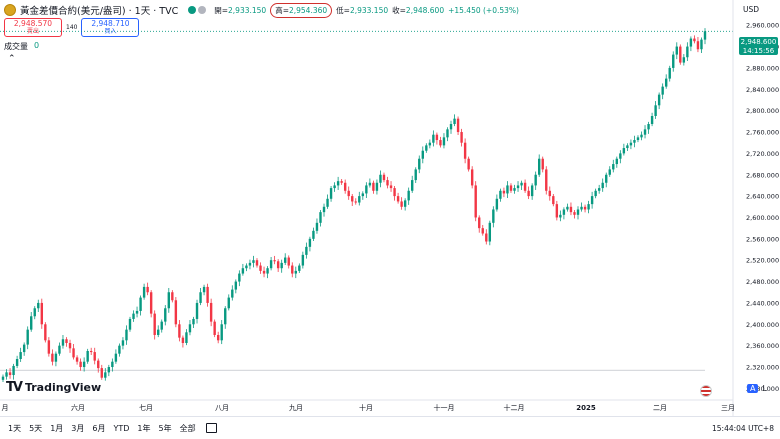  What do you see at coordinates (32, 31) in the screenshot?
I see `sell-label: 賣出` at bounding box center [32, 31].